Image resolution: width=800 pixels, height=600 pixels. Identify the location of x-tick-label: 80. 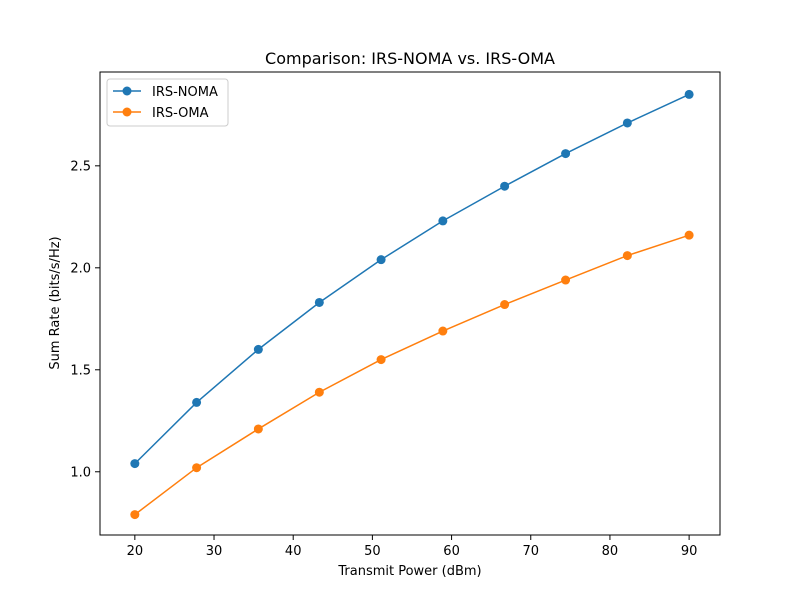
(610, 551).